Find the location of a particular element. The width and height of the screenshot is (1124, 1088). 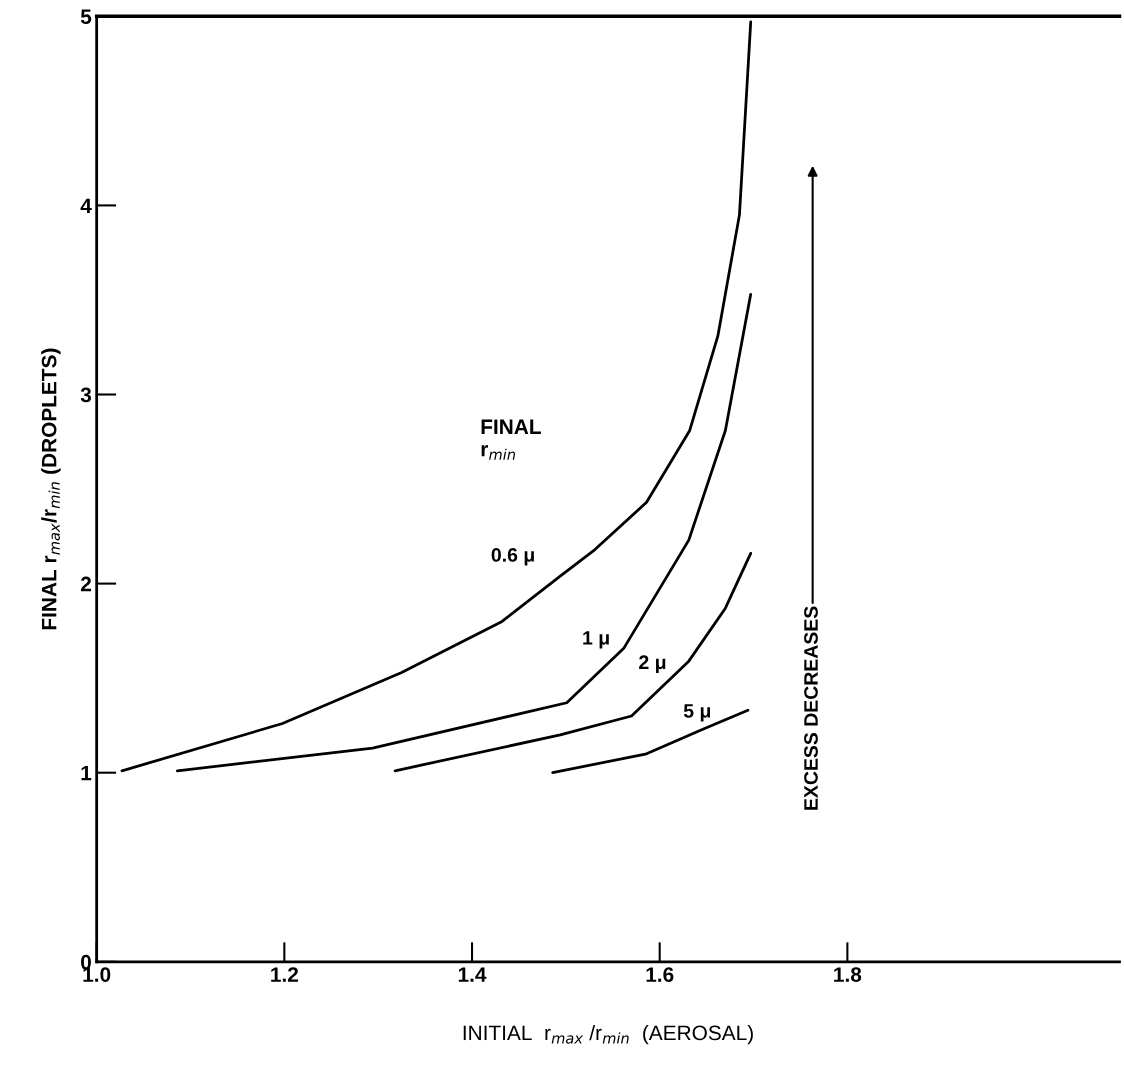

y-axis-title: FINAL r$_{max}$/r$_{min}$ (DROPLETS) is located at coordinates (51, 489).